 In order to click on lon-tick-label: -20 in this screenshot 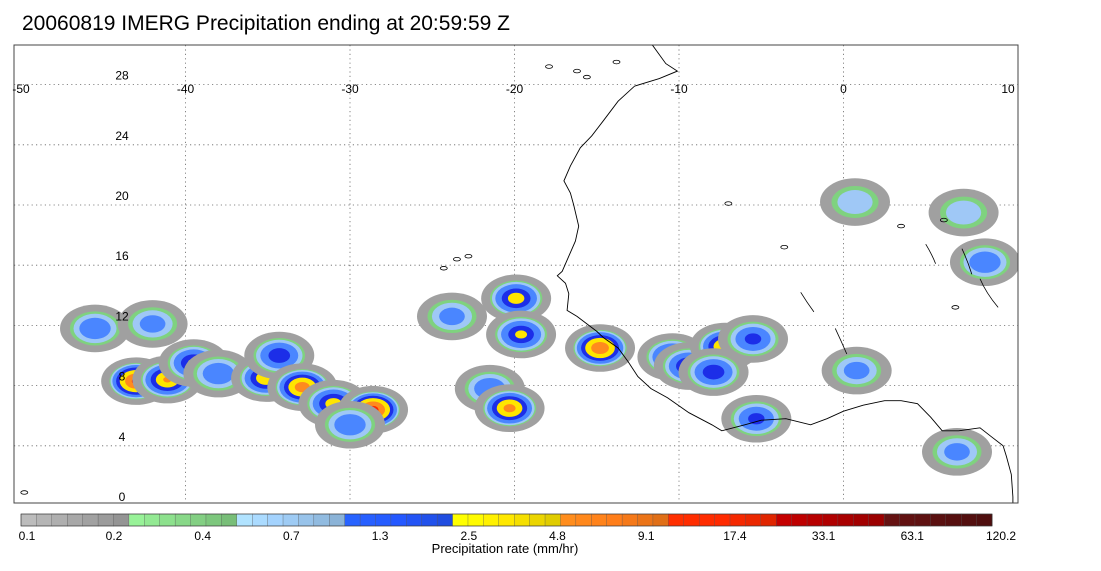, I will do `click(515, 89)`.